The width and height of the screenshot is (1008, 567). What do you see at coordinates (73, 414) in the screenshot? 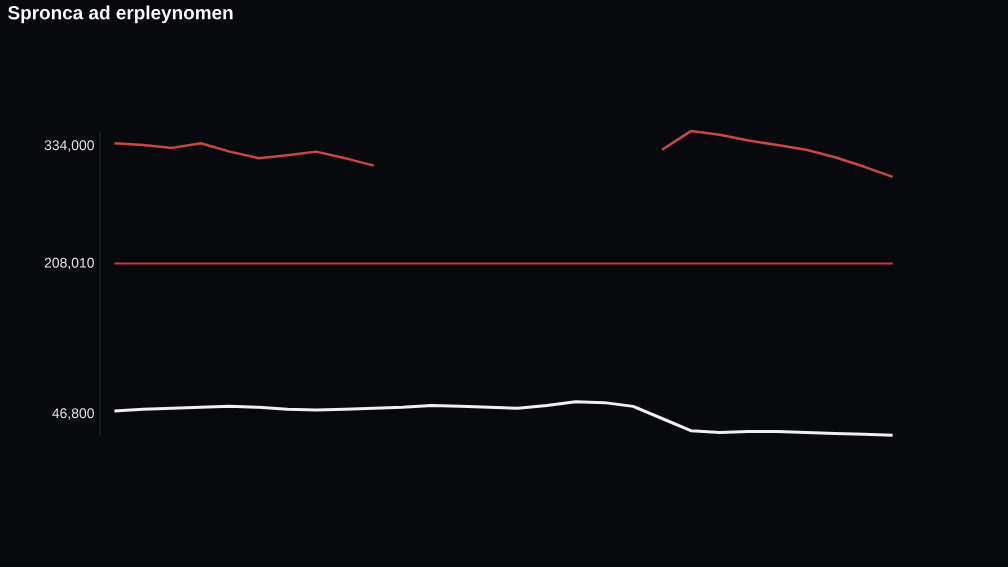
I see `y-tick-label: 46,800` at bounding box center [73, 414].